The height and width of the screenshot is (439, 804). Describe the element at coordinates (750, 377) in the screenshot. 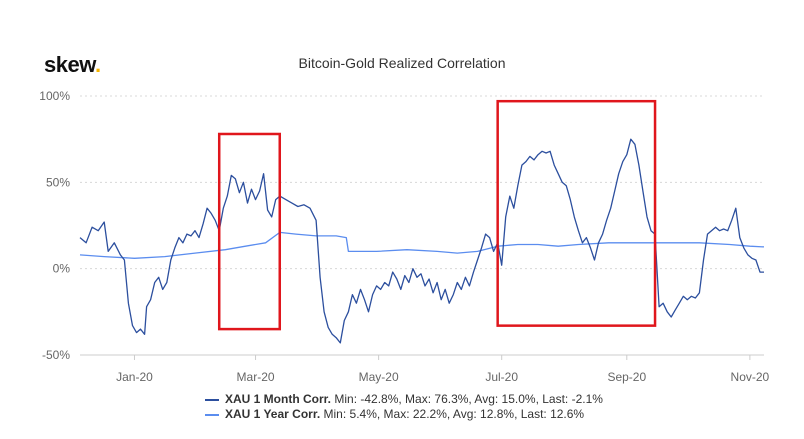

I see `x-tick-label: Nov-20` at that location.